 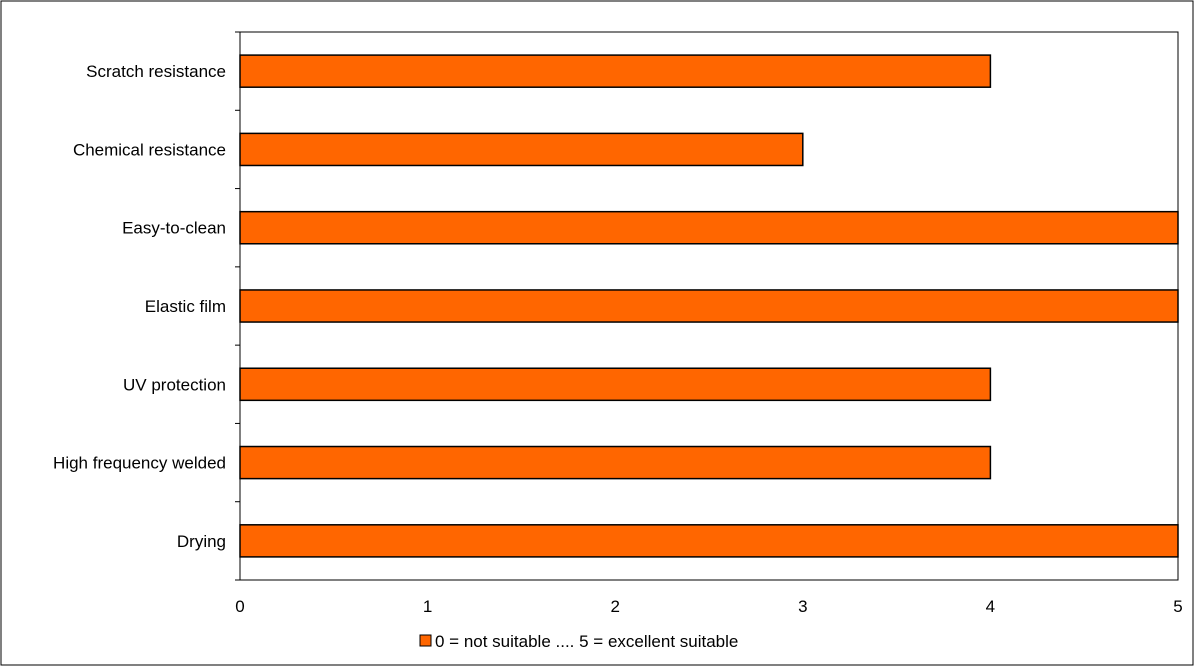 What do you see at coordinates (174, 384) in the screenshot?
I see `category-label: UV protection` at bounding box center [174, 384].